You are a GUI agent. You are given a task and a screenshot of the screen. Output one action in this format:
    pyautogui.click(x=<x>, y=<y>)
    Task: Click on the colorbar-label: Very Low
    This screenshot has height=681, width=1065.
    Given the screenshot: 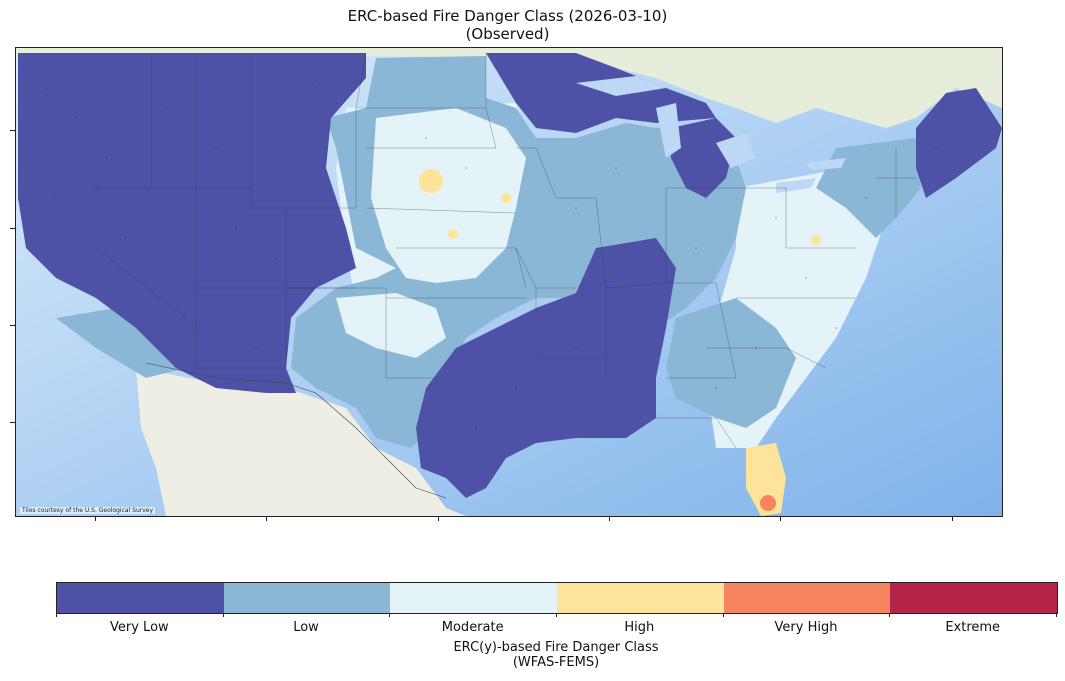 What is the action you would take?
    pyautogui.click(x=139, y=627)
    